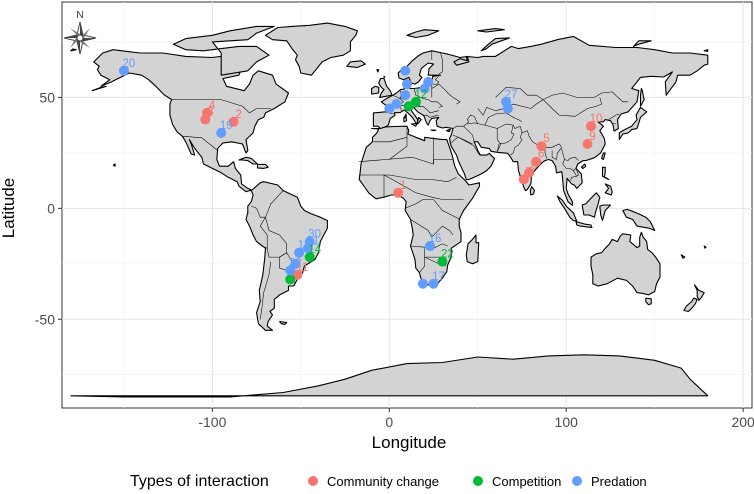  I want to click on point-label: 20, so click(129, 64).